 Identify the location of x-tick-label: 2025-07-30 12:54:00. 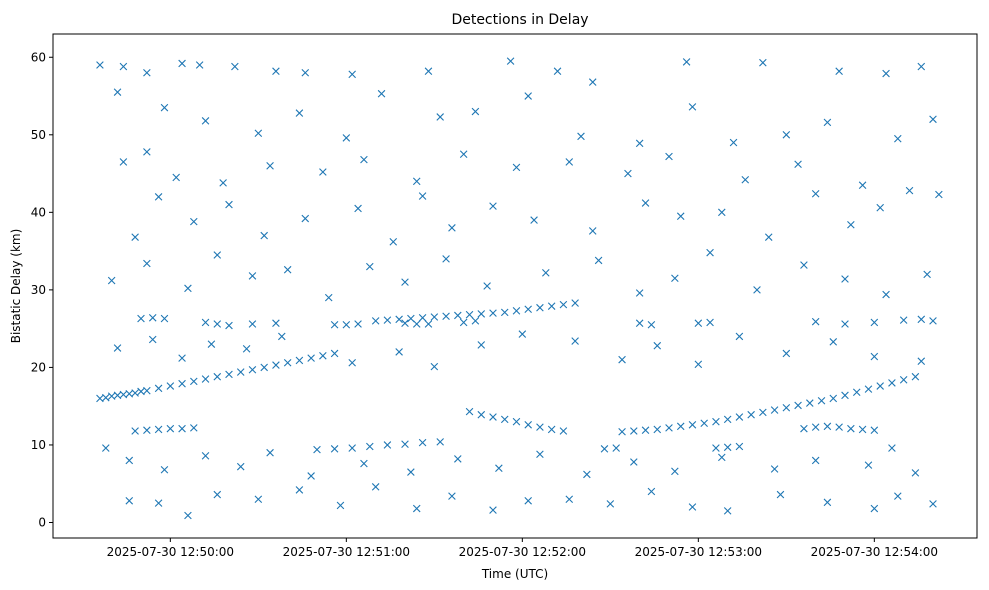
(874, 552).